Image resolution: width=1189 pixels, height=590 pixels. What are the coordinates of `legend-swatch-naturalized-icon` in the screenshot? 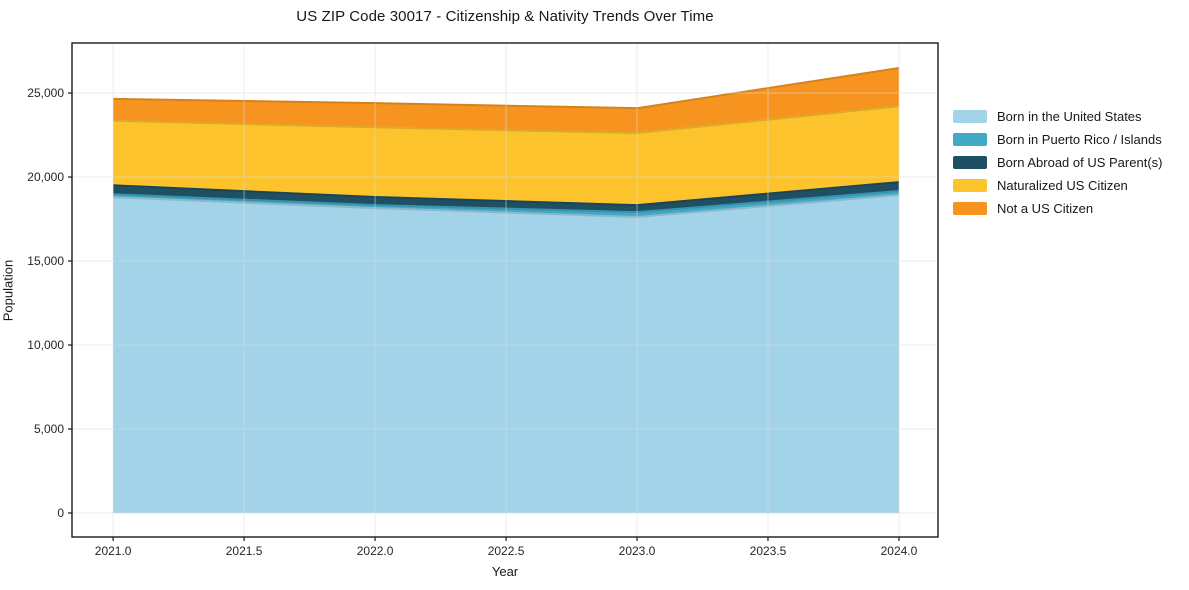 It's located at (970, 185).